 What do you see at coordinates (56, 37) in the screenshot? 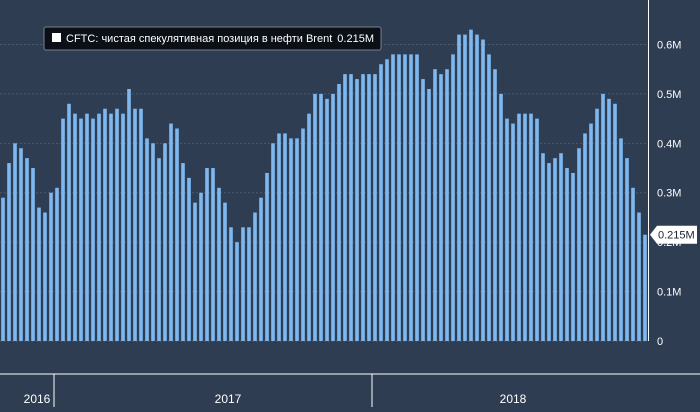
I see `legend-swatch` at bounding box center [56, 37].